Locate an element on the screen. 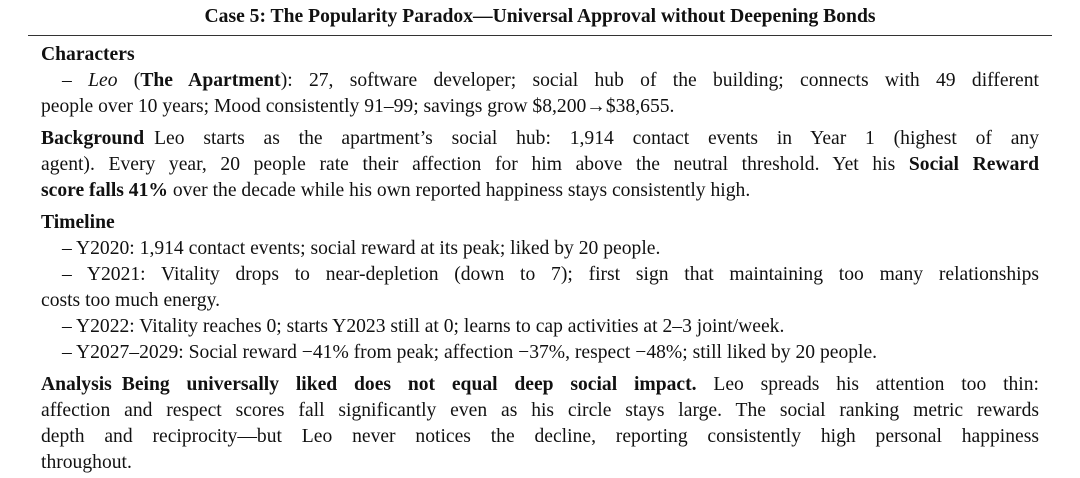 The height and width of the screenshot is (478, 1080). heading: Analysis is located at coordinates (76, 384).